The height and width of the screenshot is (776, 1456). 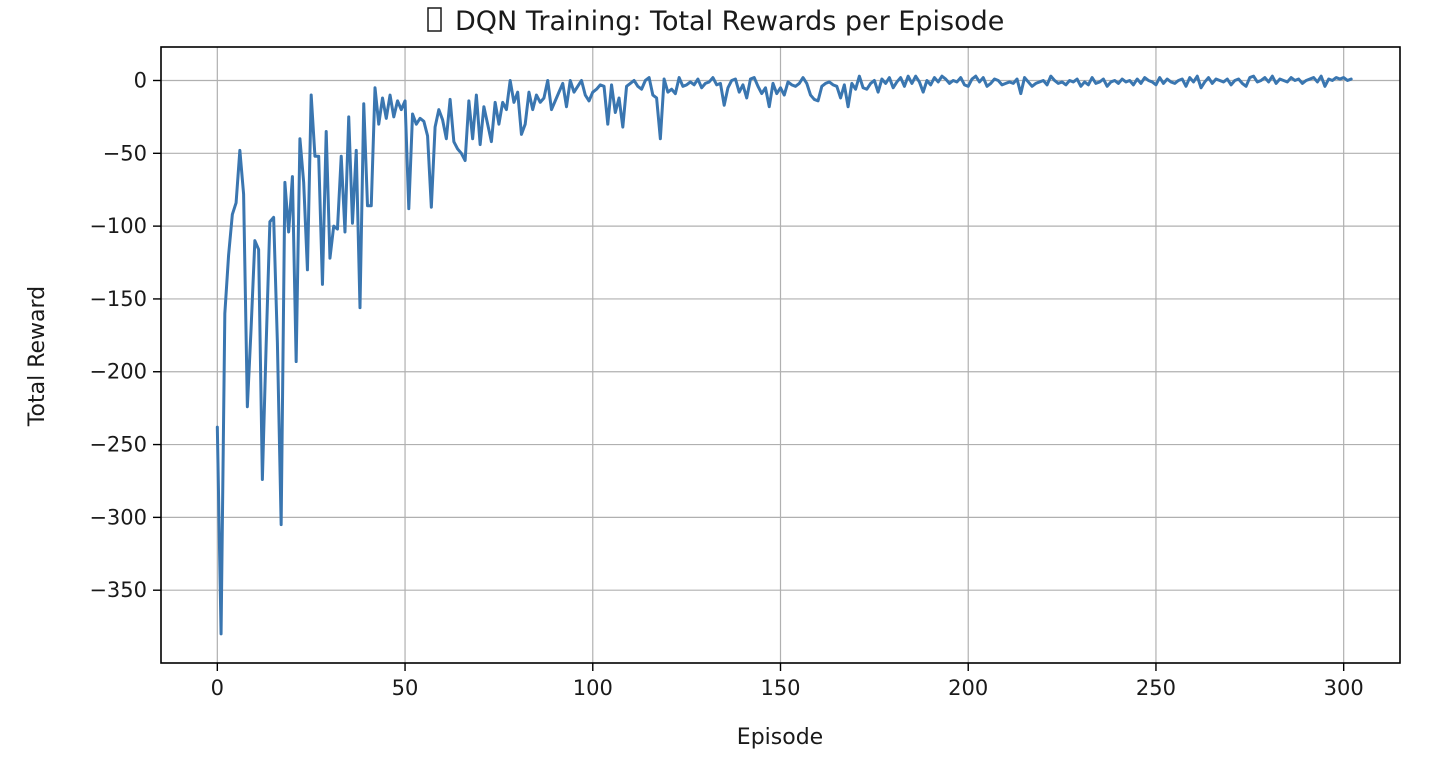 I want to click on y-tick-label: −250, so click(x=118, y=445).